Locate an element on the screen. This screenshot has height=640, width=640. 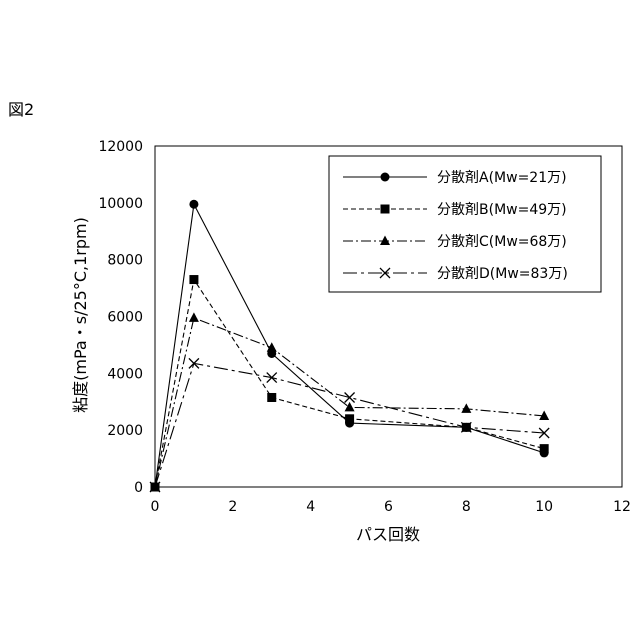
x-tick-label: 2 is located at coordinates (232, 507).